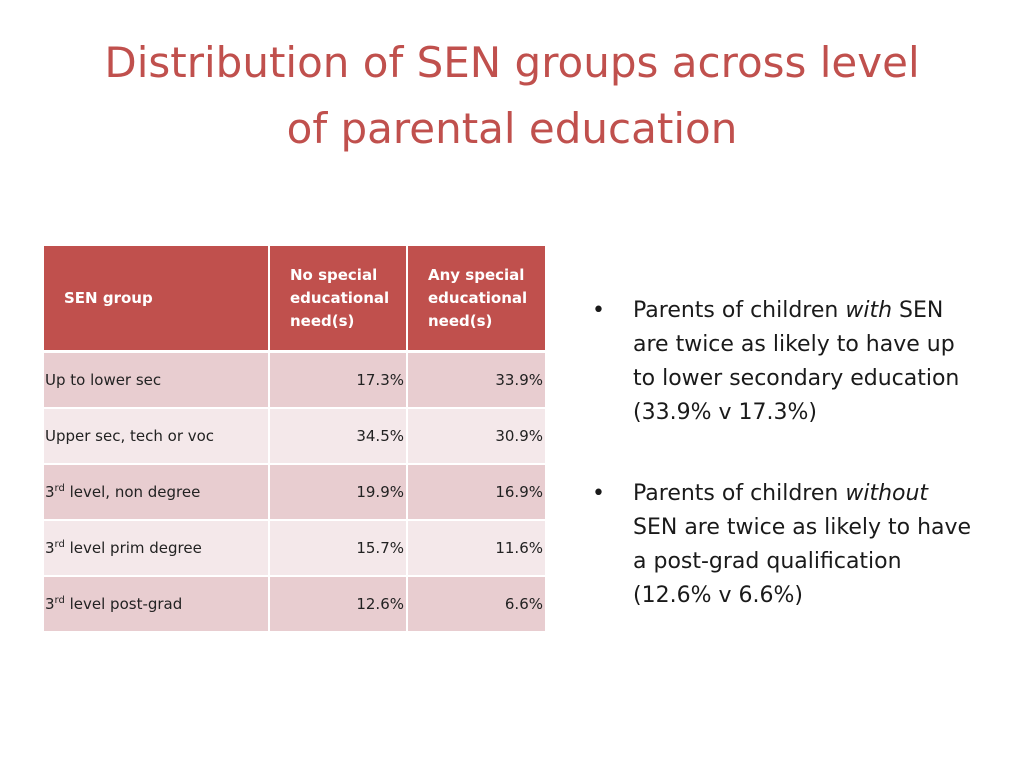  What do you see at coordinates (338, 436) in the screenshot?
I see `no-special-need-value: 34.5%` at bounding box center [338, 436].